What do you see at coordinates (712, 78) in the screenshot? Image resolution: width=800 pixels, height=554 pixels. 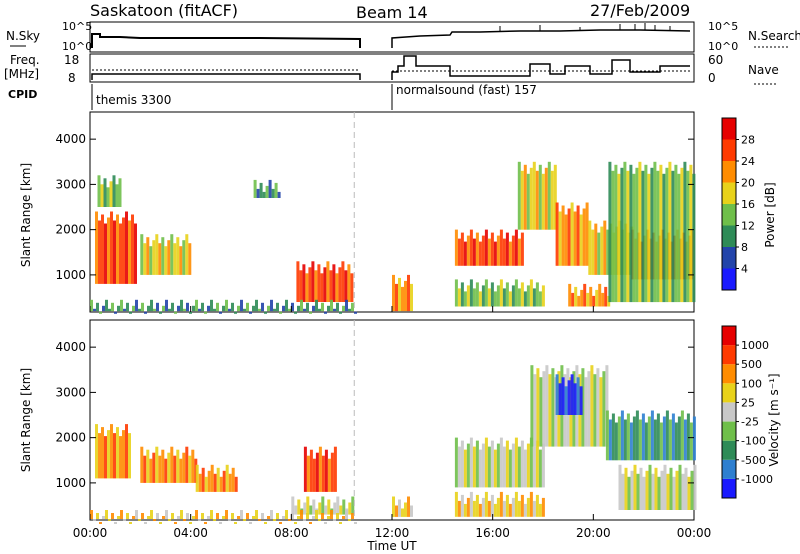 I see `nave-tick-bottom: 0` at bounding box center [712, 78].